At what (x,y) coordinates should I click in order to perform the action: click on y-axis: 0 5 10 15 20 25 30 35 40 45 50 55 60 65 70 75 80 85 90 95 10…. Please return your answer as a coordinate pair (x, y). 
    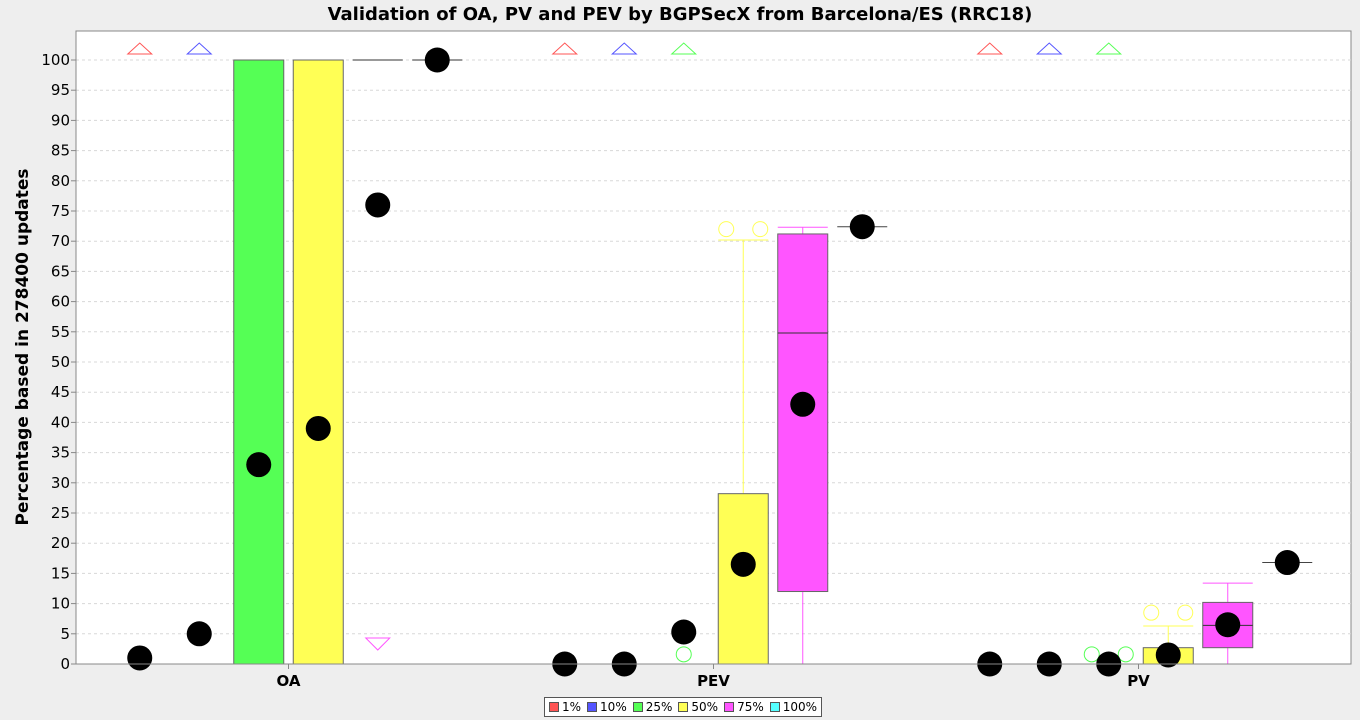
    Looking at the image, I should click on (58, 362).